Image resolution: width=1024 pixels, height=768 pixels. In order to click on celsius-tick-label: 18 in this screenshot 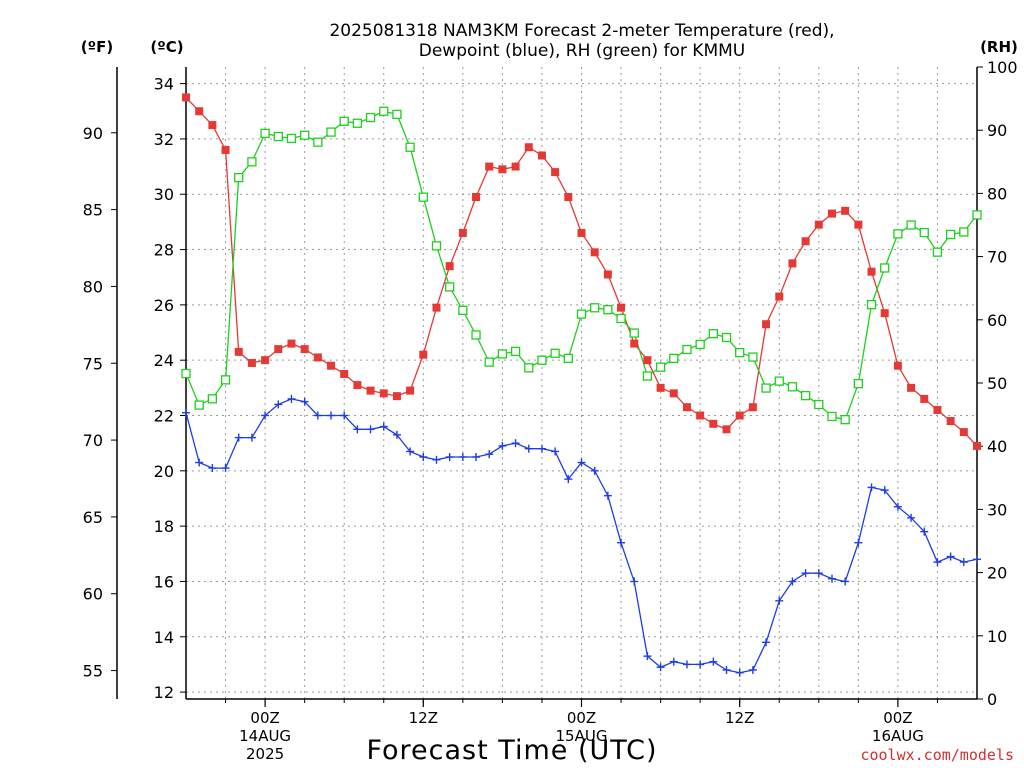, I will do `click(164, 526)`.